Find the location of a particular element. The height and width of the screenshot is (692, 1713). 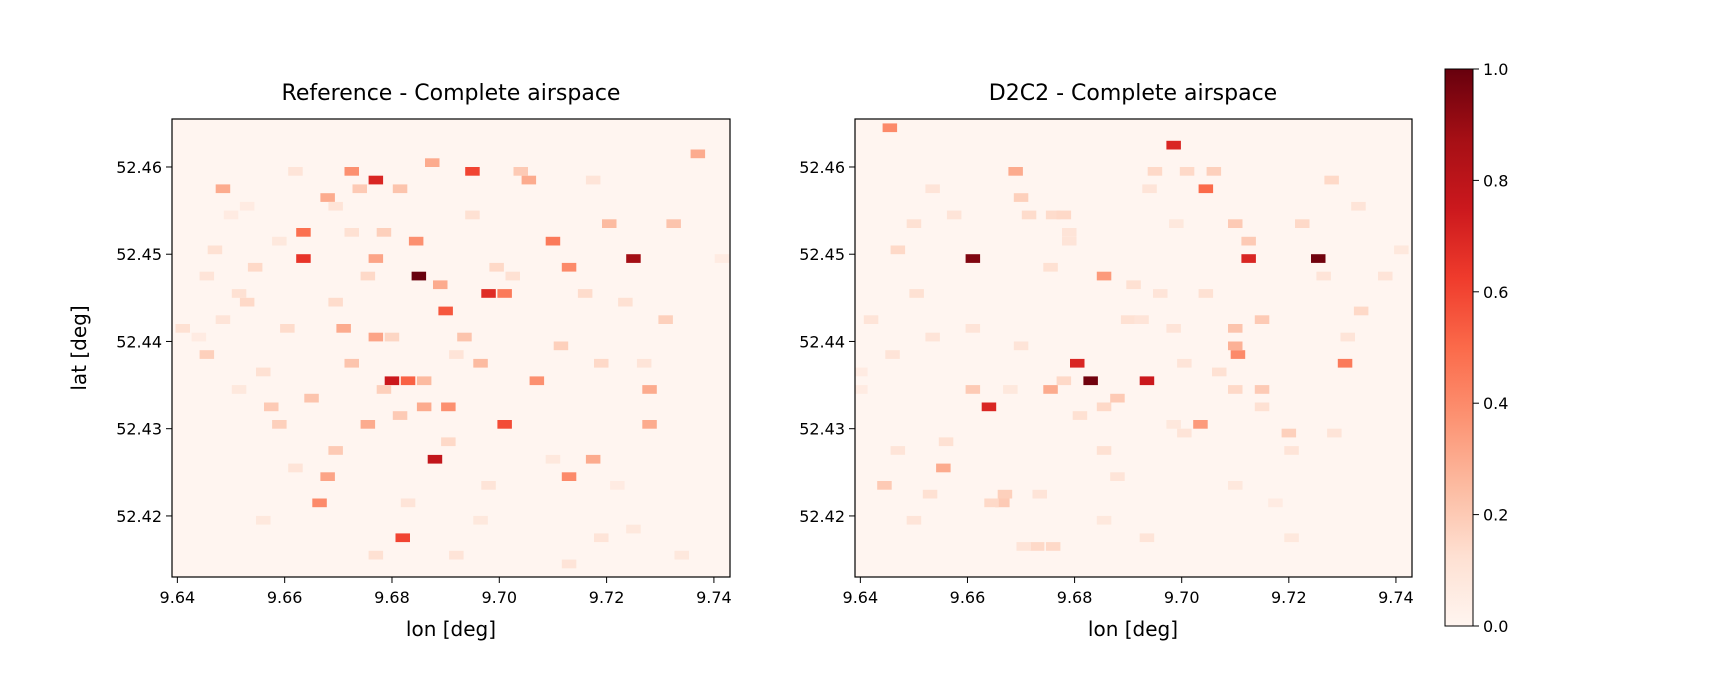

d2c2-y-ticks: 52.42 52.43 52.44 52.45 52.46 is located at coordinates (827, 342).